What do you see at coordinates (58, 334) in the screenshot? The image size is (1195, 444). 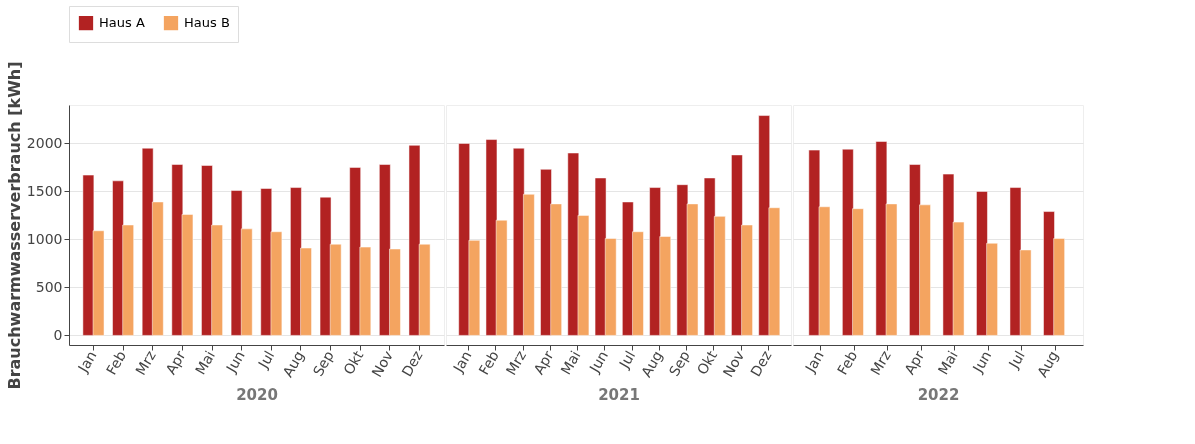 I see `y-tick-label: 0` at bounding box center [58, 334].